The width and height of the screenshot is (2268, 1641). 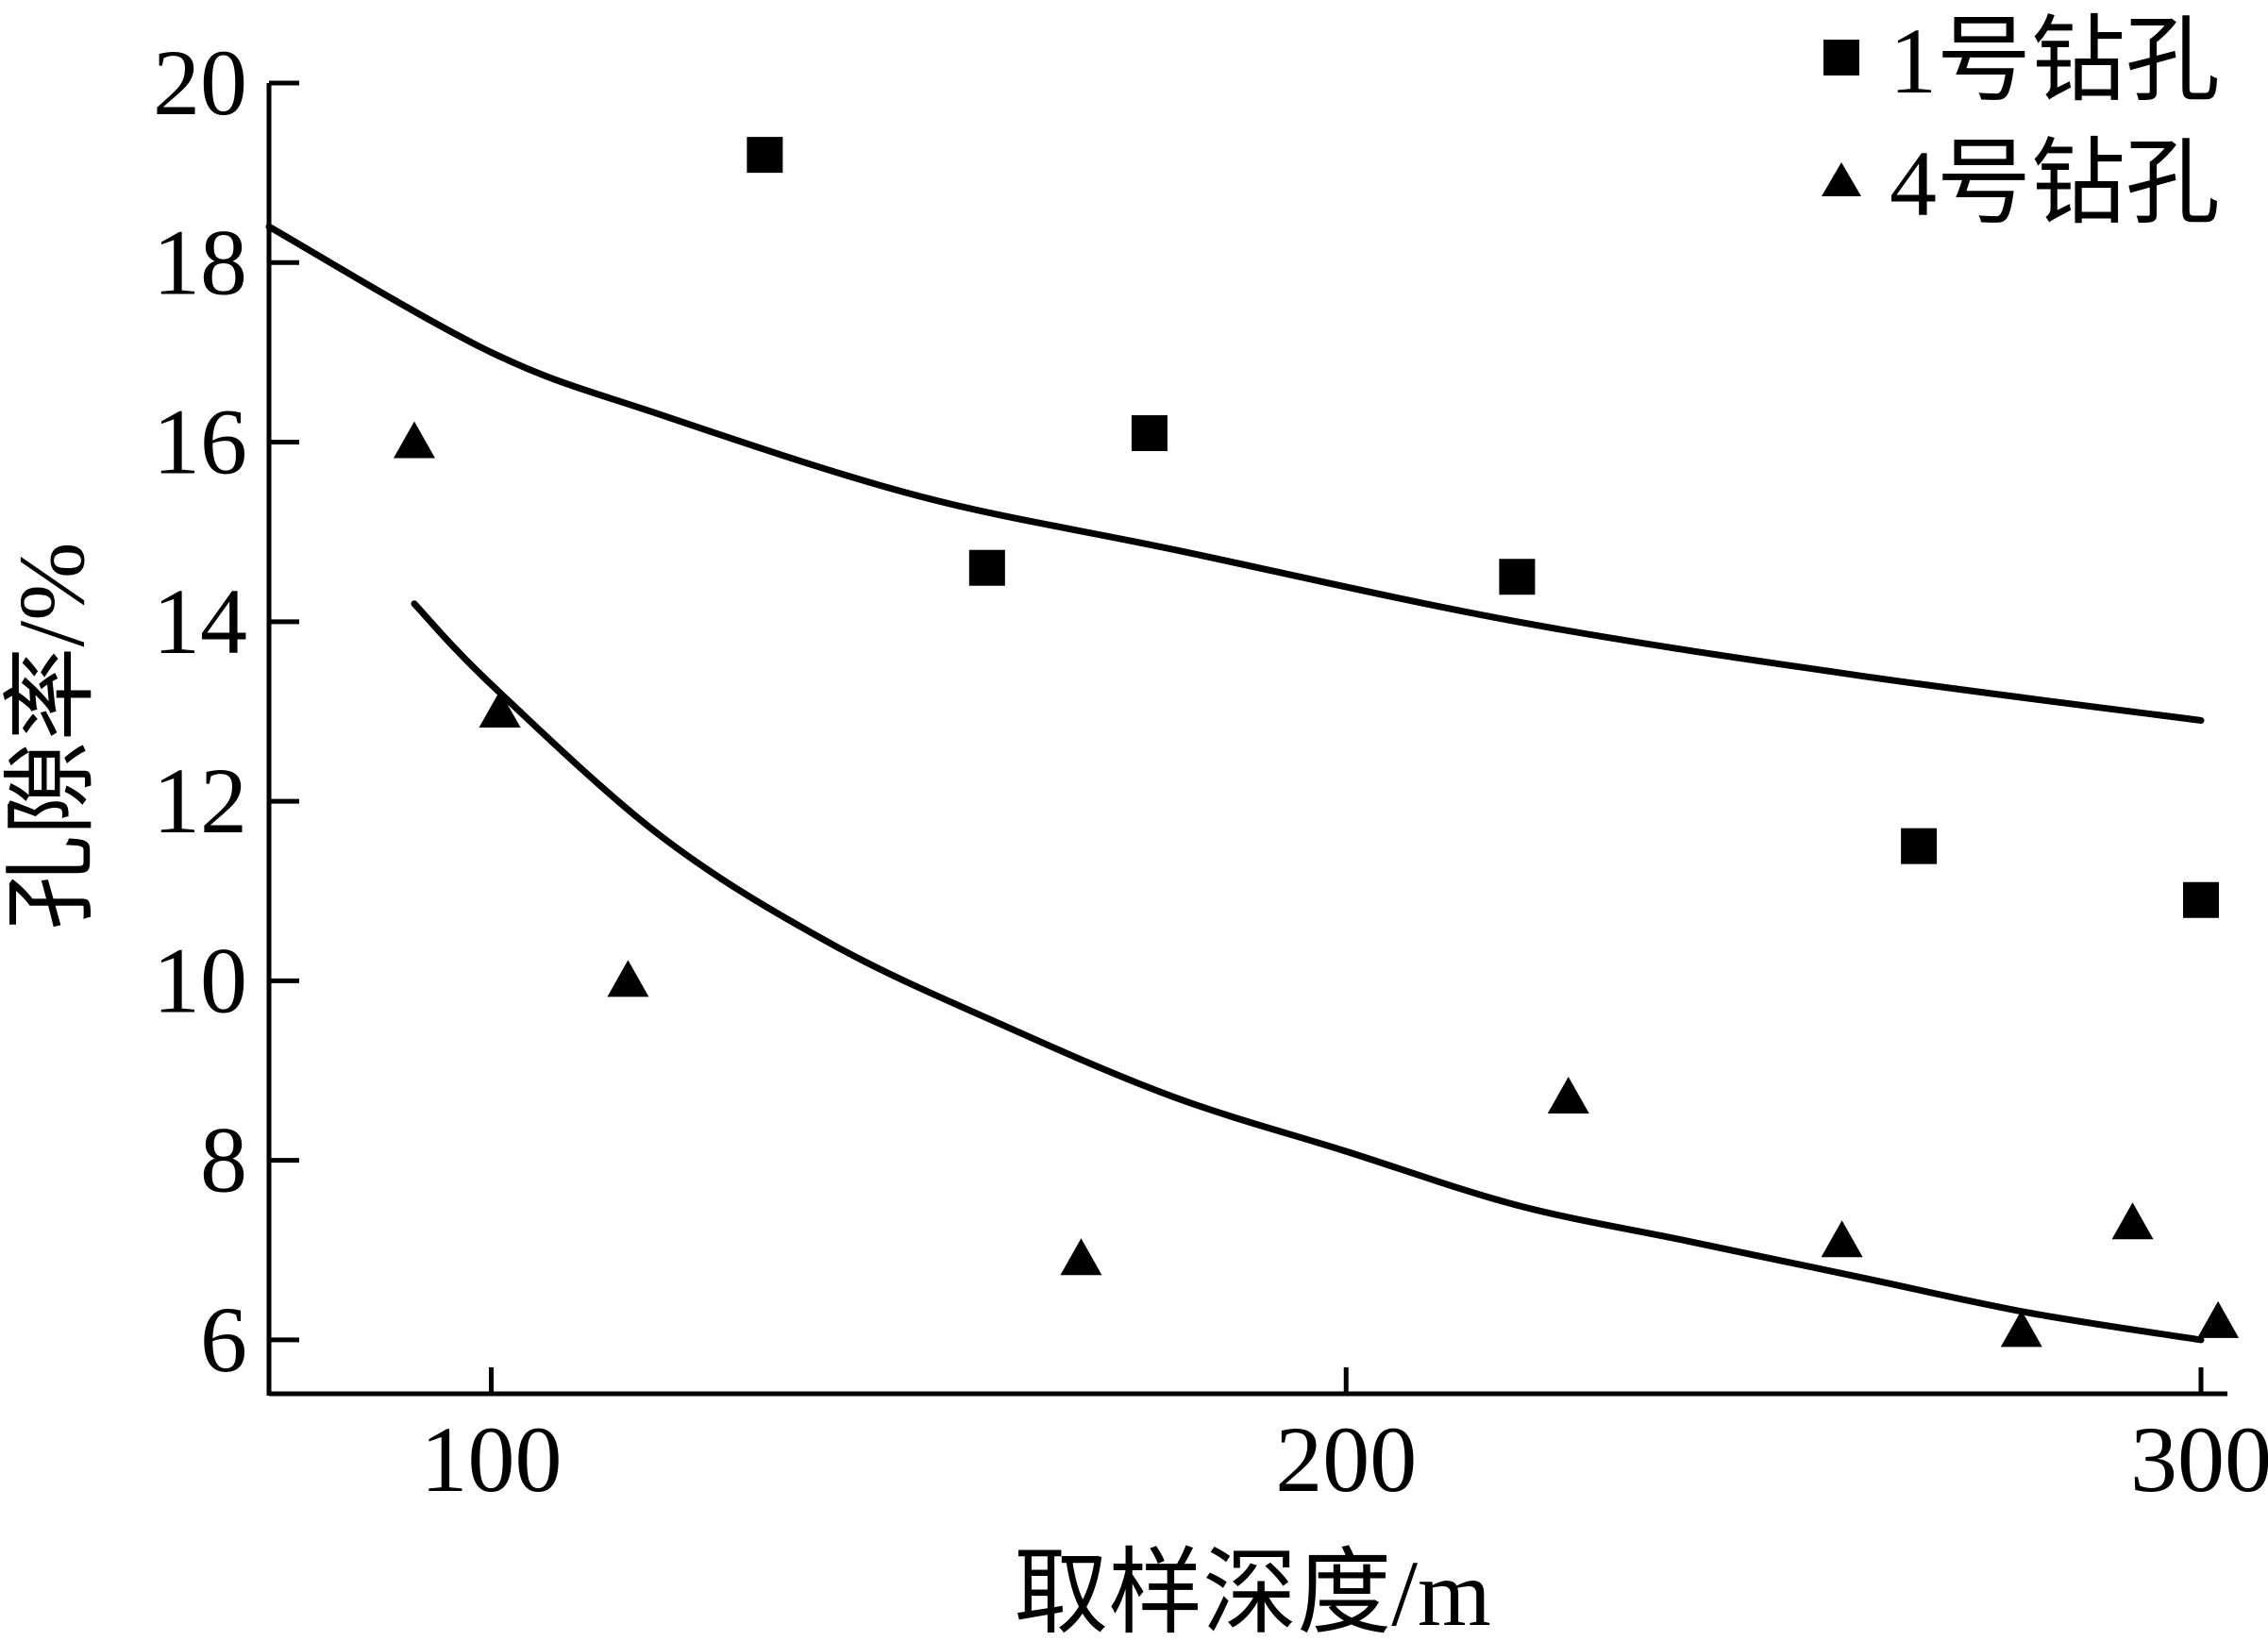 What do you see at coordinates (200, 442) in the screenshot?
I see `y-tick-label: 16` at bounding box center [200, 442].